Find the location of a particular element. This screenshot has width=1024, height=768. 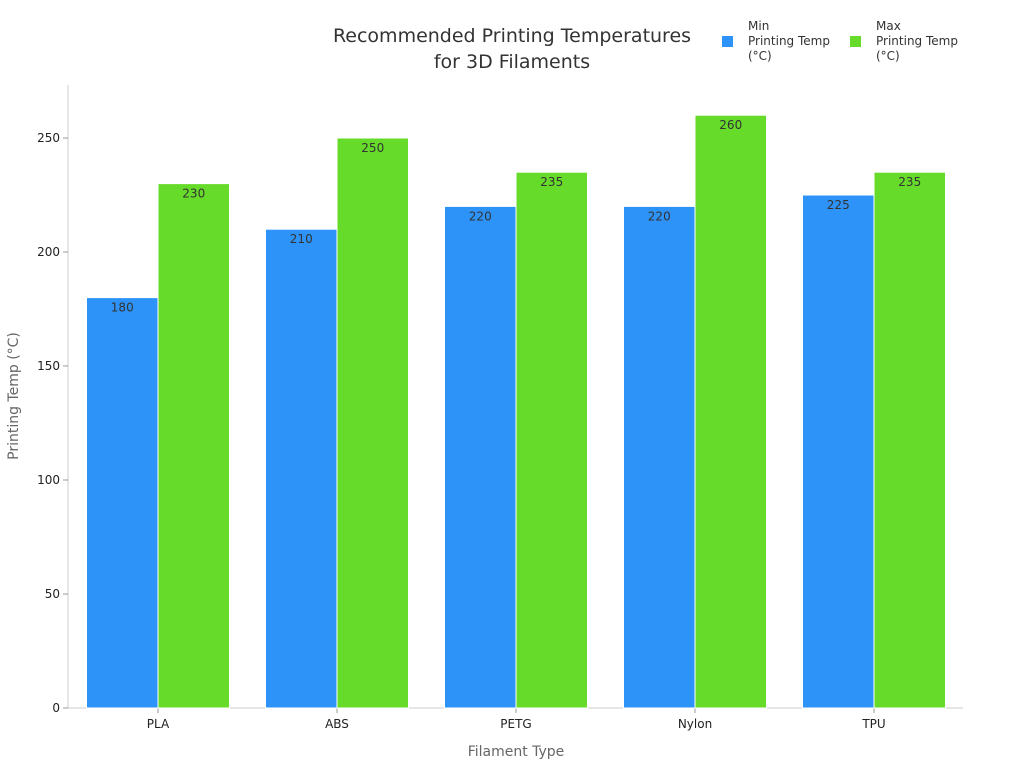

x-tick-label: Nylon is located at coordinates (695, 724).